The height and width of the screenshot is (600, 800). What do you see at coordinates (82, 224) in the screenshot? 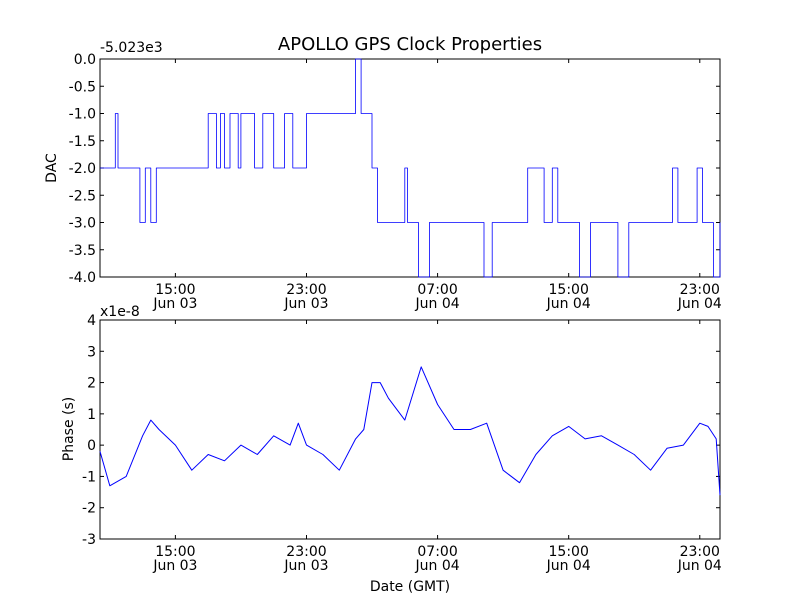
I see `y-tick-label: -3.0` at bounding box center [82, 224].